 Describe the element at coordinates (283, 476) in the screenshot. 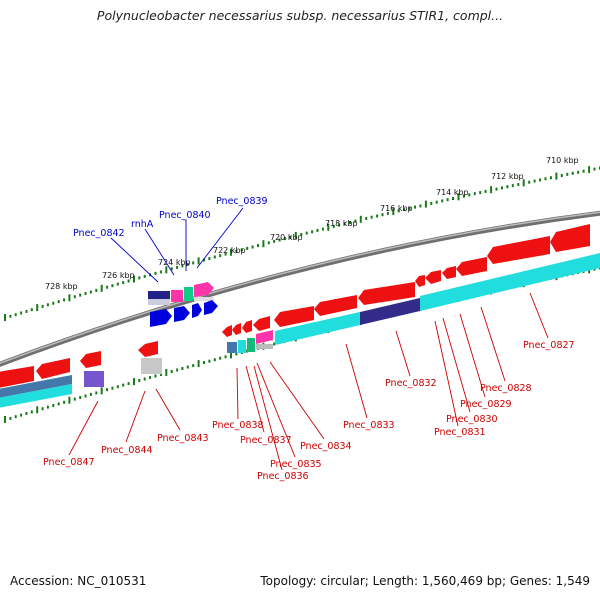

I see `gene-label-pnec-0836: Pnec_0836` at that location.